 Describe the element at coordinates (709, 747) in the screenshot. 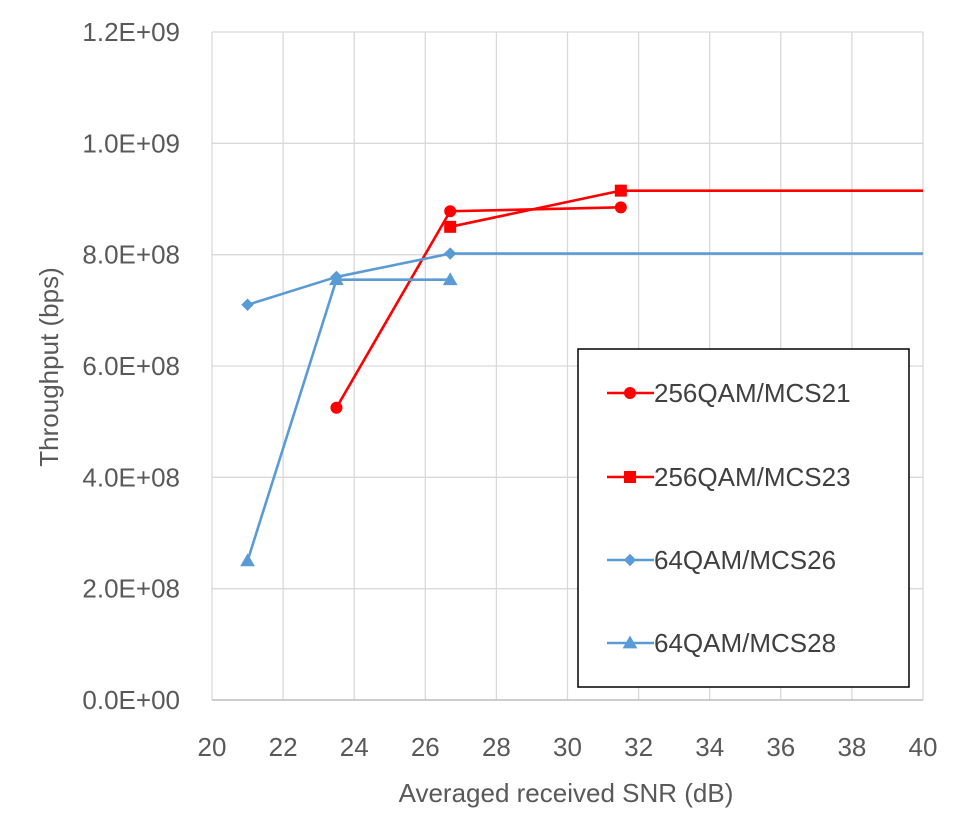

I see `x-tick-label: 34` at that location.